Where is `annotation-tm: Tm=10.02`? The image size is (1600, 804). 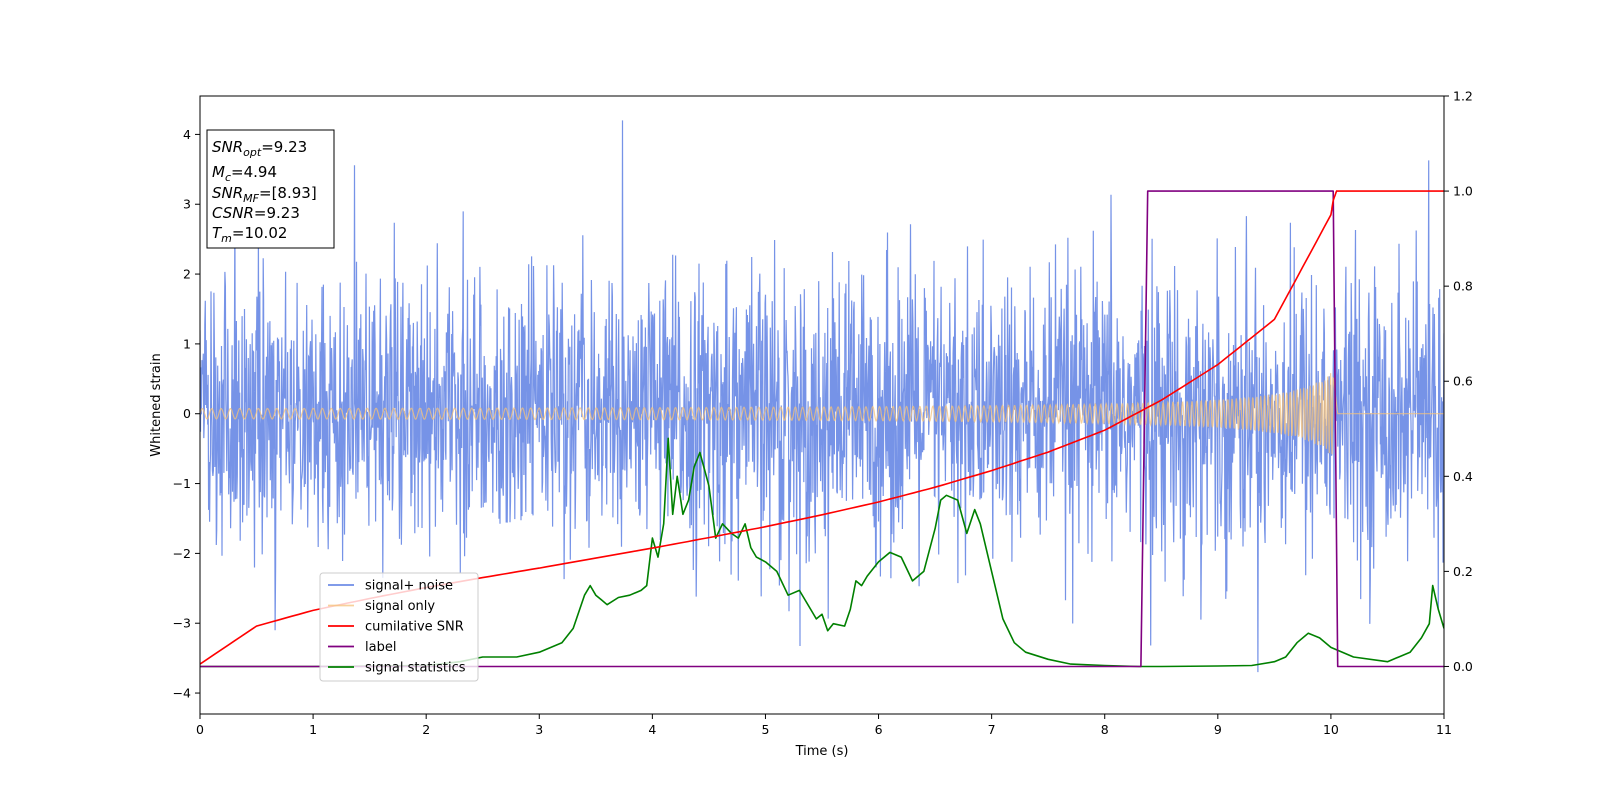 annotation-tm: Tm=10.02 is located at coordinates (249, 234).